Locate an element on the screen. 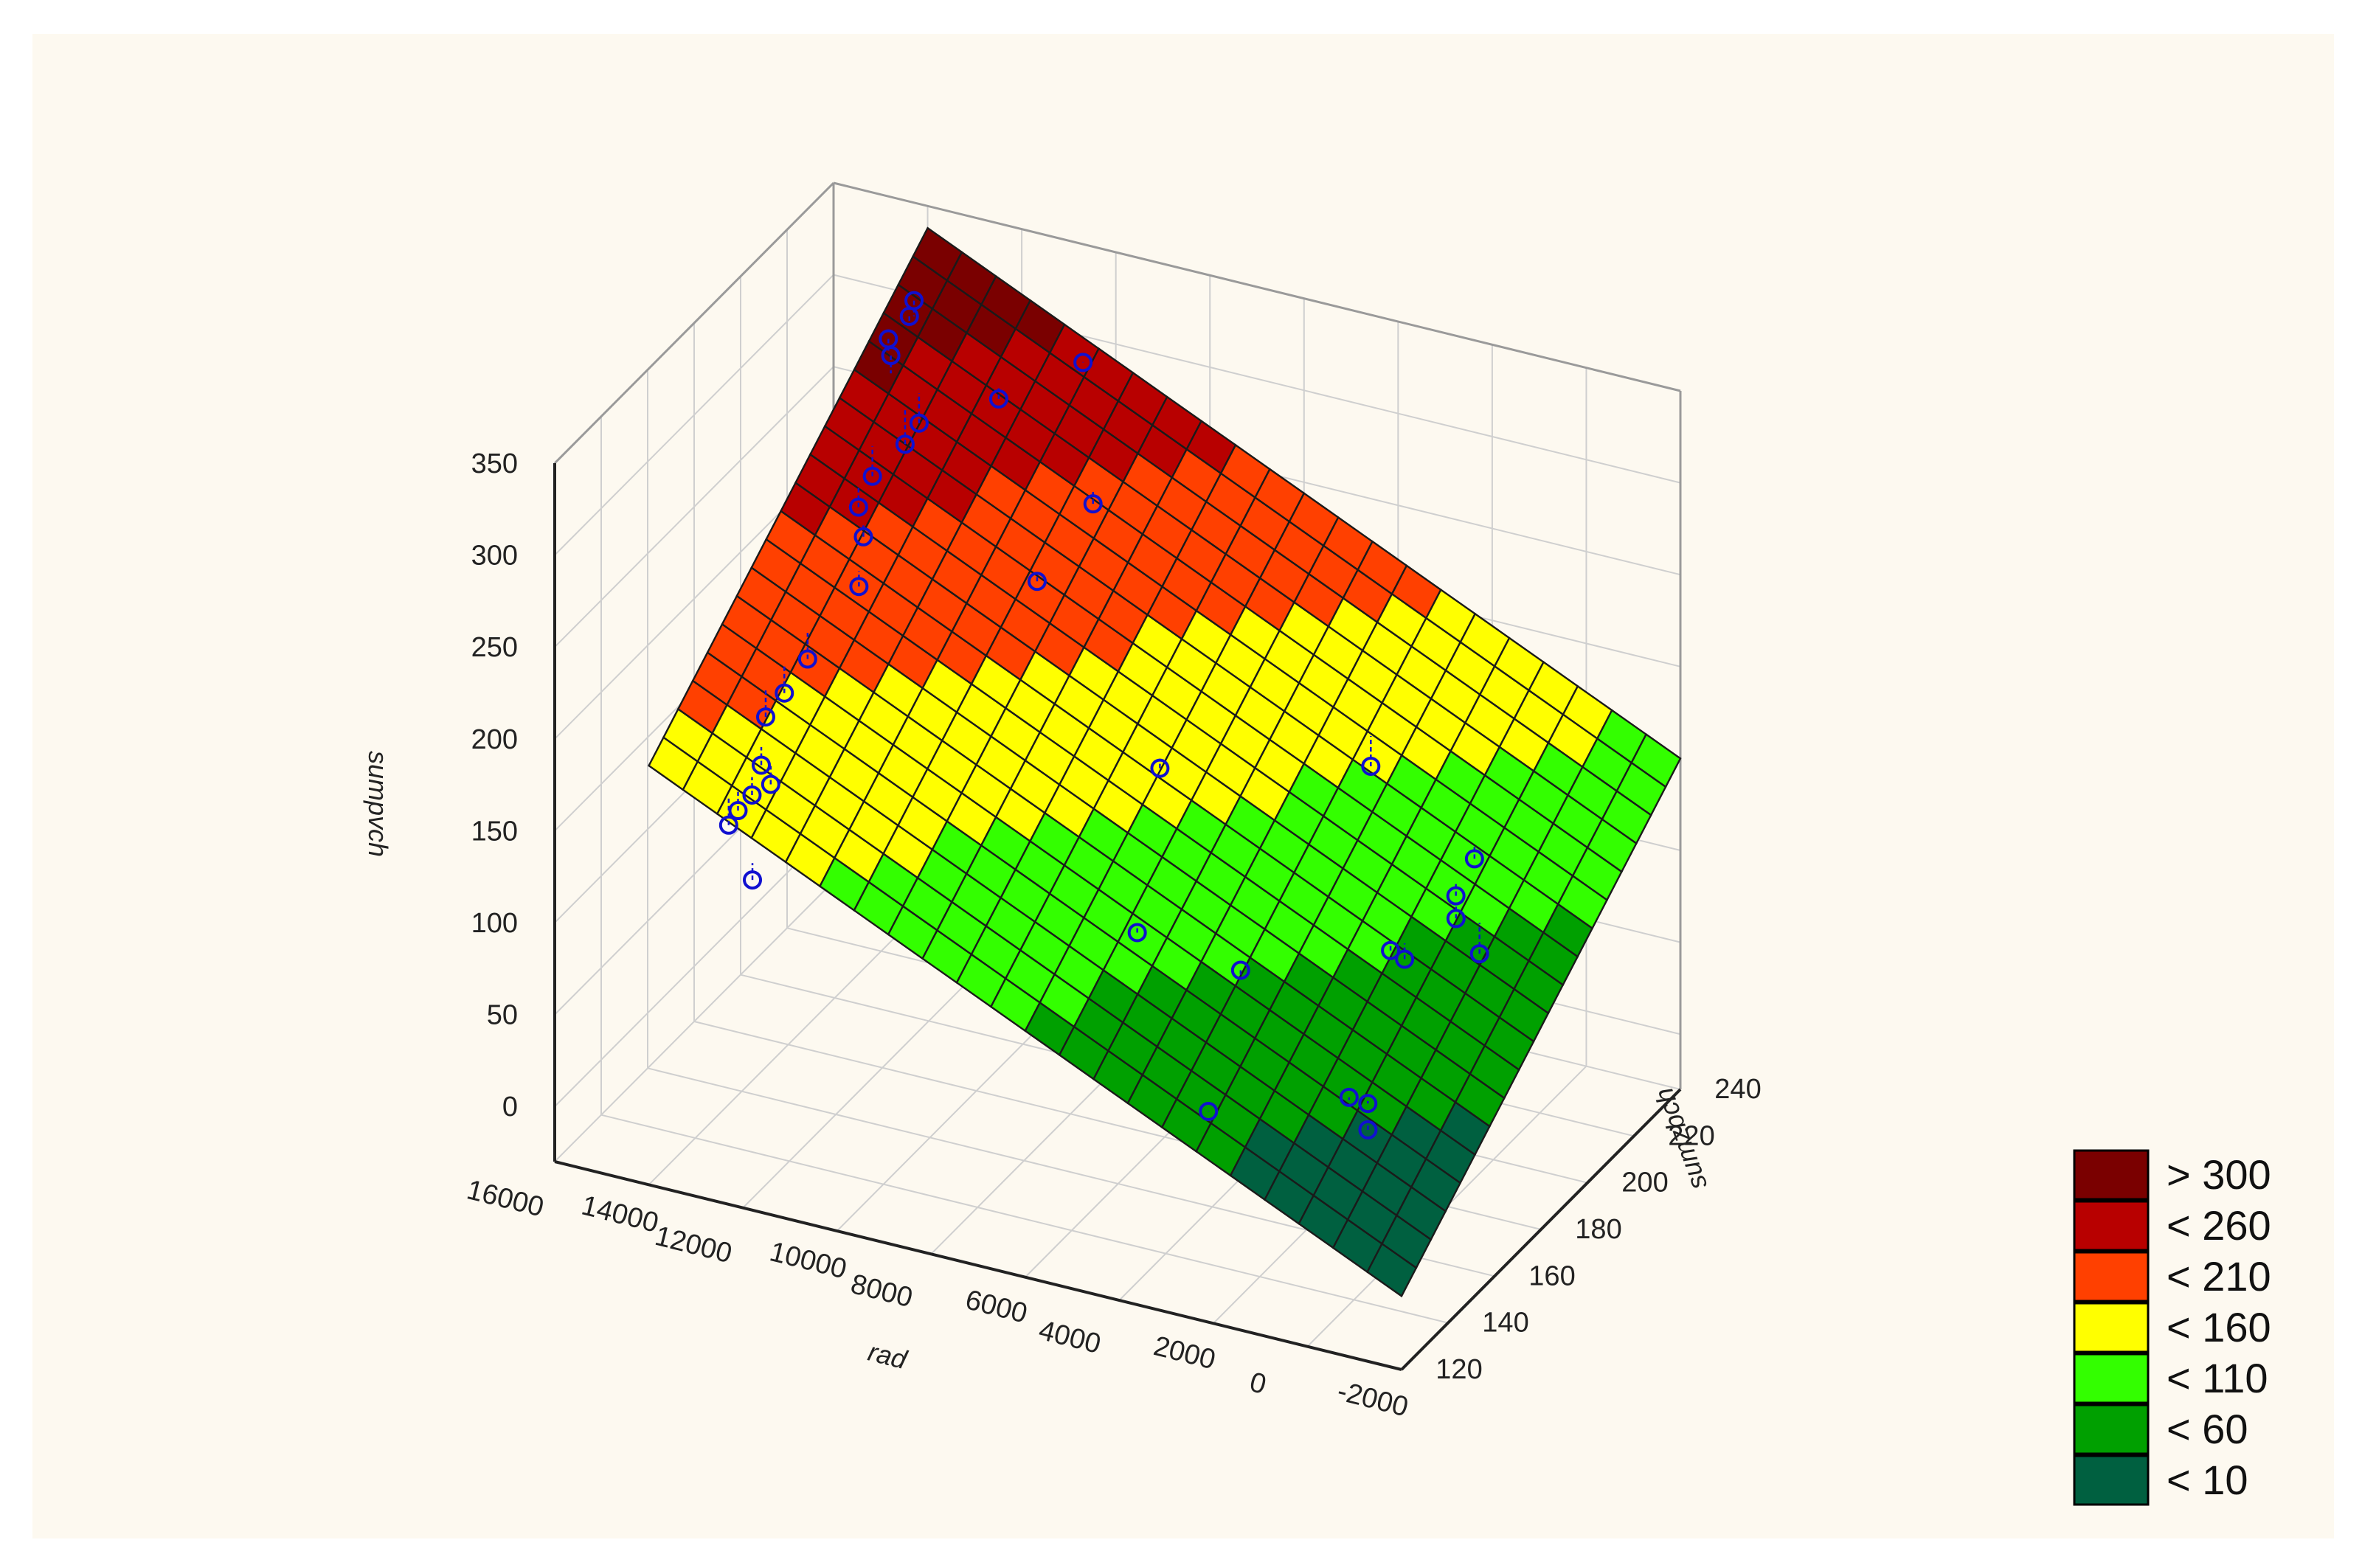 The image size is (2362, 1568). y-tick-label: 180 is located at coordinates (1598, 1229).